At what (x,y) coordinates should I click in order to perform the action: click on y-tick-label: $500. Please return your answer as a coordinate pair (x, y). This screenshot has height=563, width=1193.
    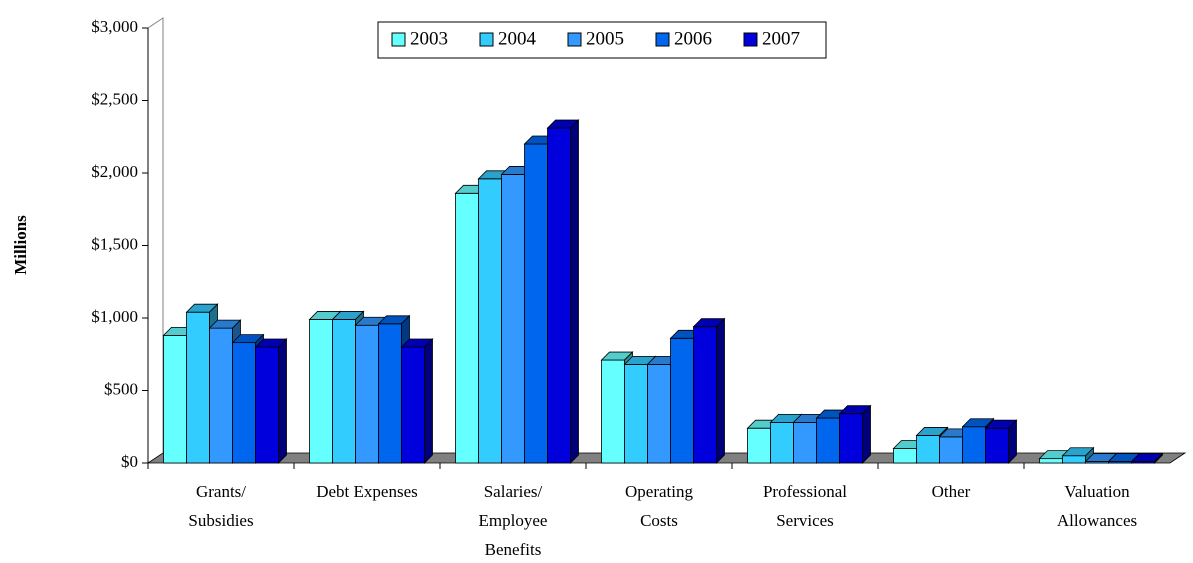
    Looking at the image, I should click on (121, 388).